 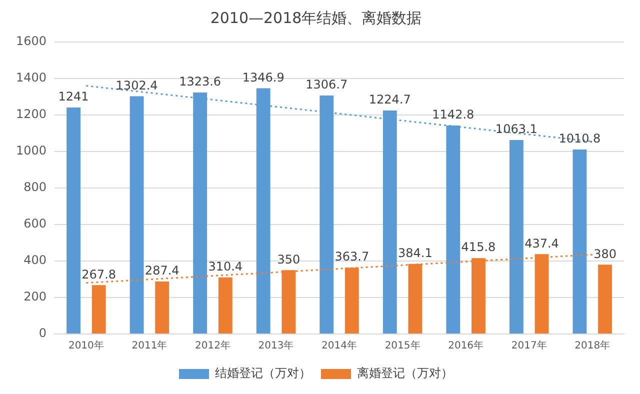 What do you see at coordinates (276, 346) in the screenshot?
I see `x-tick-label: 2013年` at bounding box center [276, 346].